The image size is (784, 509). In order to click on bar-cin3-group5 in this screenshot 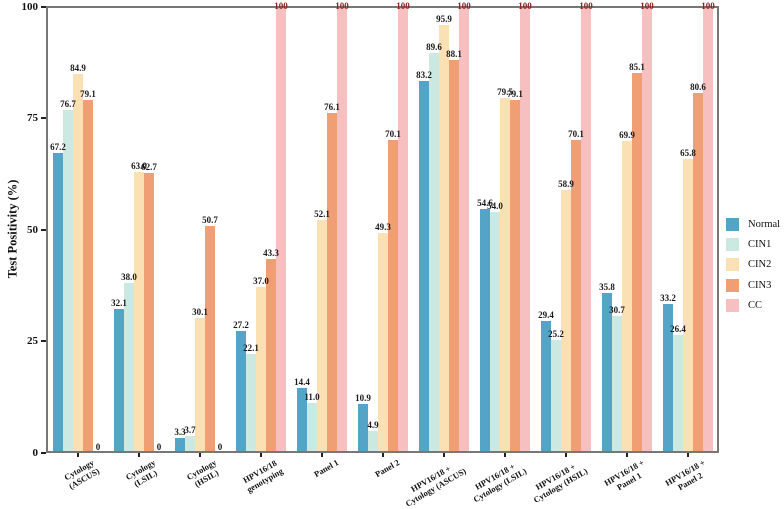, I will do `click(332, 283)`.